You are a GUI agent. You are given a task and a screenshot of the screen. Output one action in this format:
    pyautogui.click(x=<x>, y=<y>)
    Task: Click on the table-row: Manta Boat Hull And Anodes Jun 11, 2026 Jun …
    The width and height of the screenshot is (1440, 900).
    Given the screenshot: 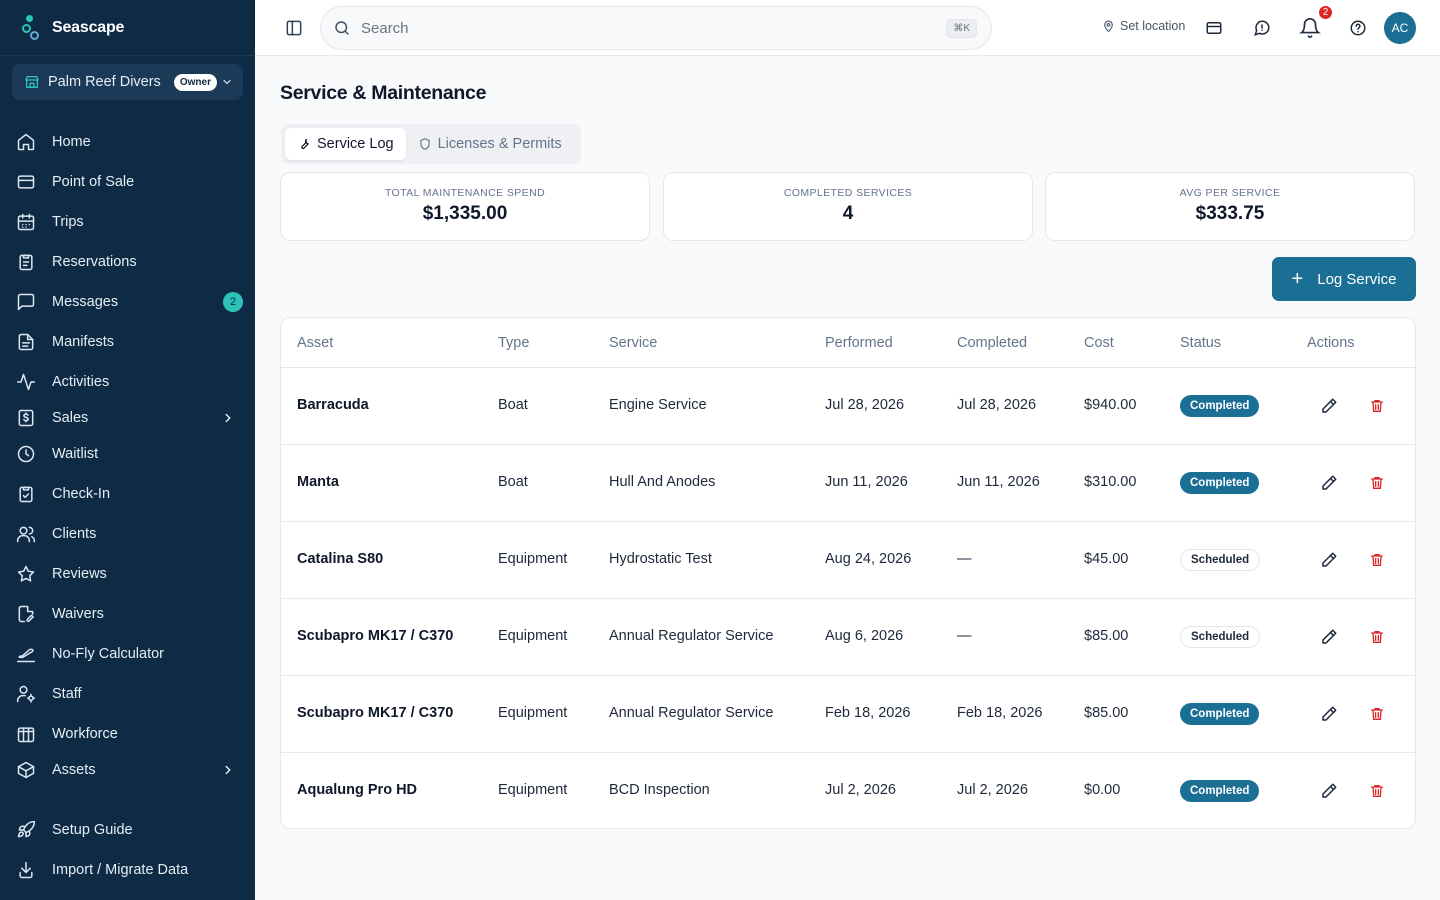 What is the action you would take?
    pyautogui.click(x=848, y=483)
    